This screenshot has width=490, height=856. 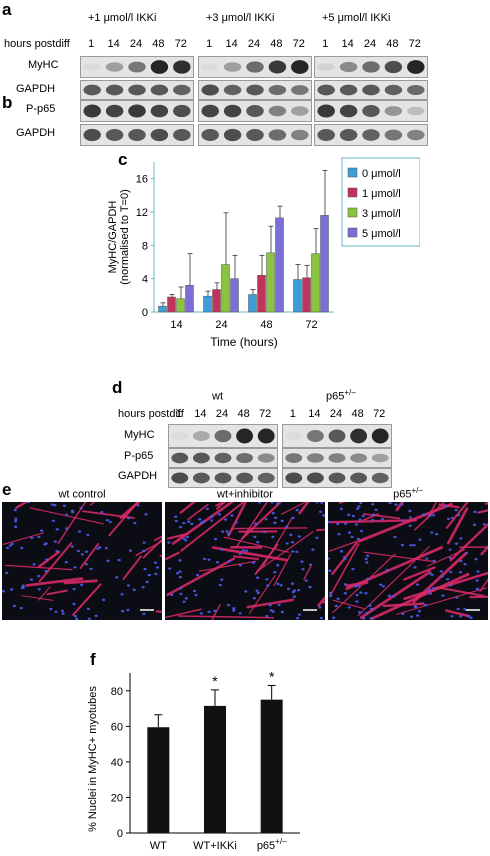 I want to click on panel-a-hour-label: 72, so click(x=414, y=44).